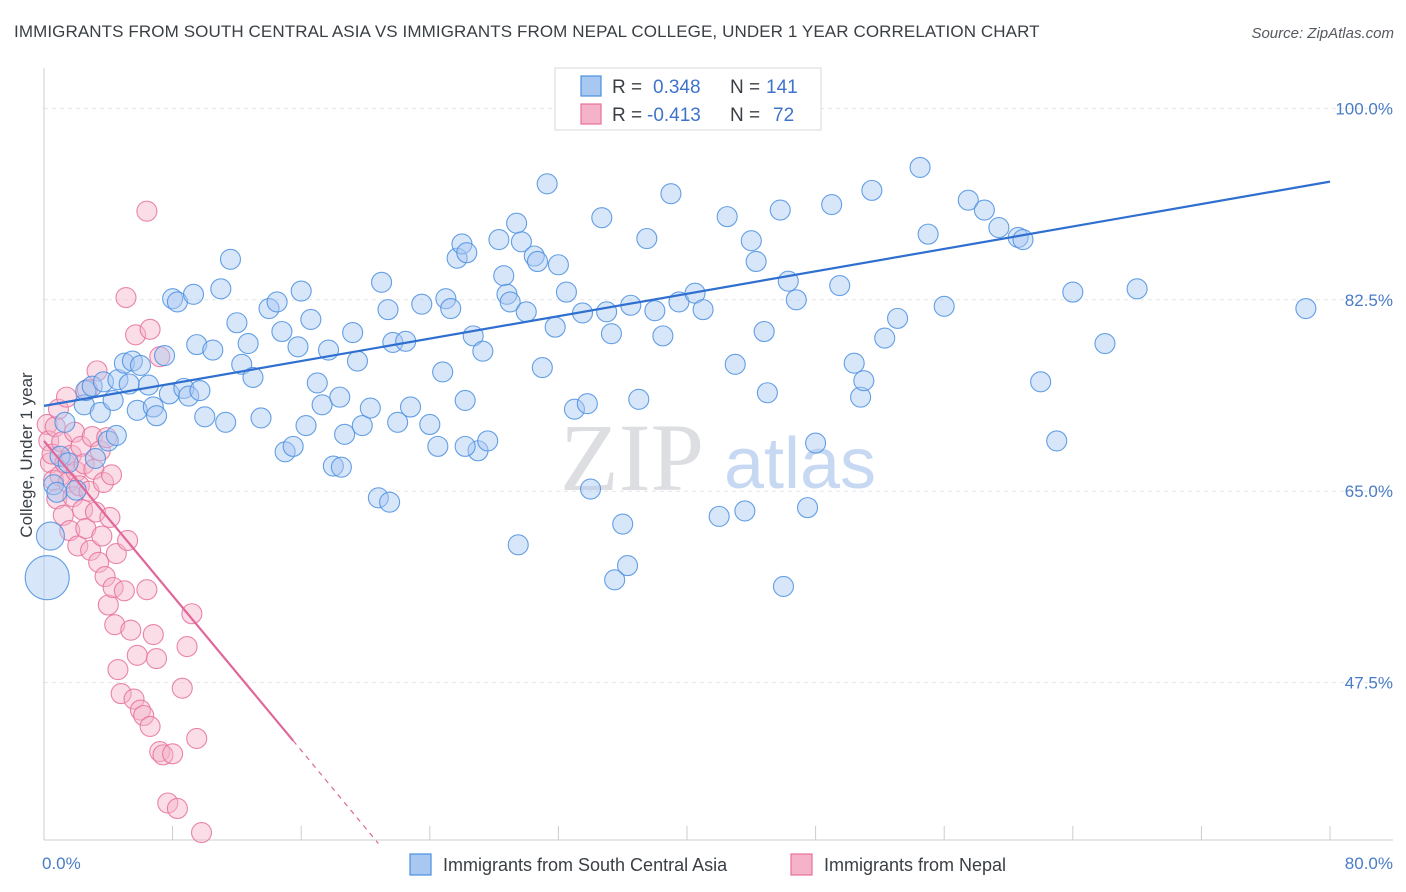 The width and height of the screenshot is (1406, 892). I want to click on y-tick-labels: 100.0% 82.5% 65.0% 47.5%, so click(1364, 395).